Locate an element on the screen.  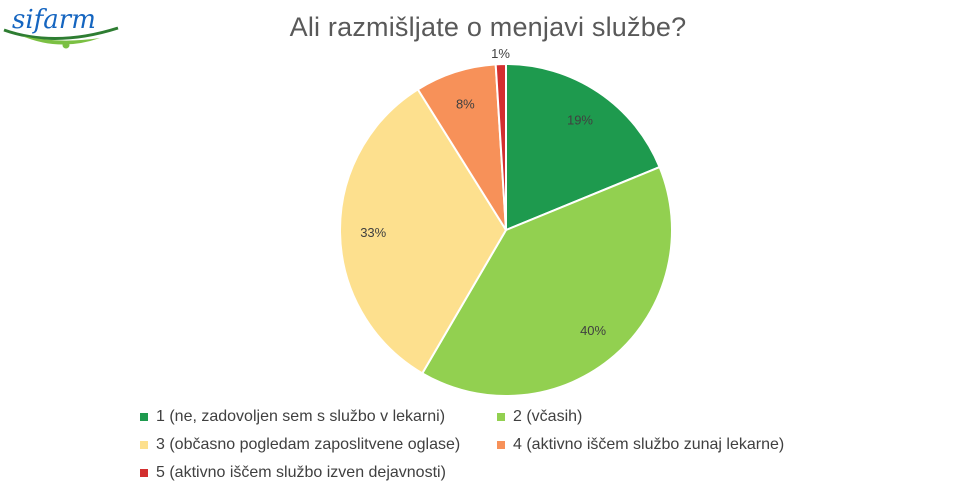
data-label-2: 40% is located at coordinates (593, 330).